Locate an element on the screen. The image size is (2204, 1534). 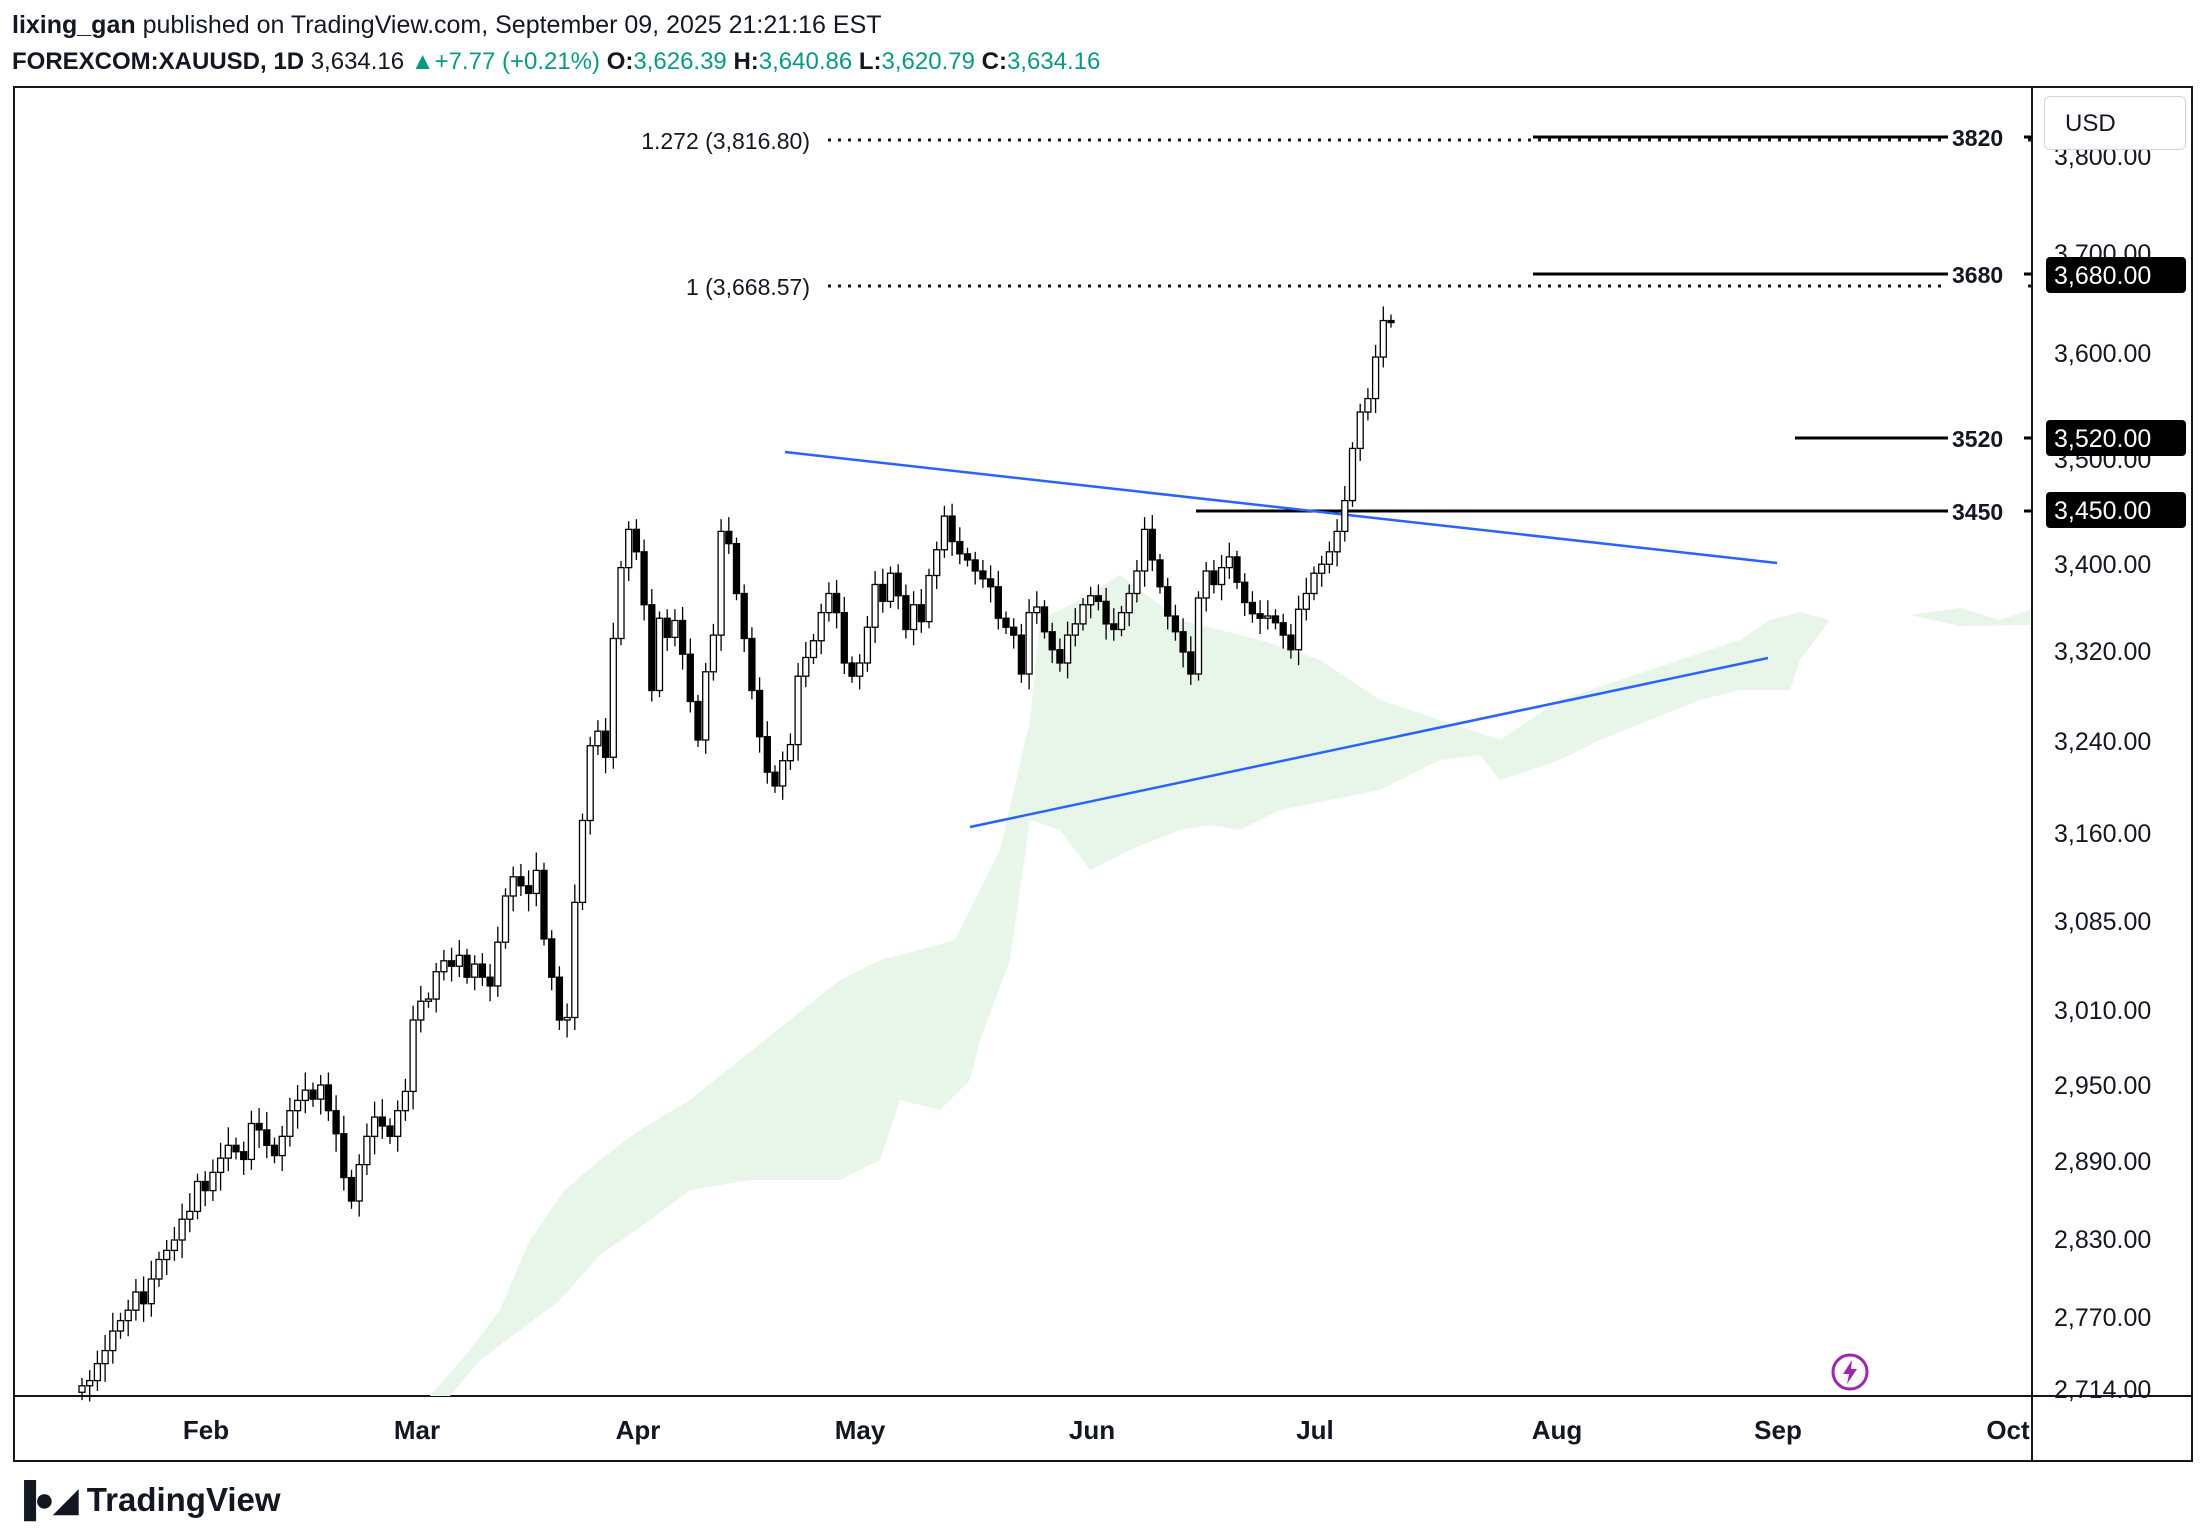
x-tick-oct: Oct is located at coordinates (2008, 1430).